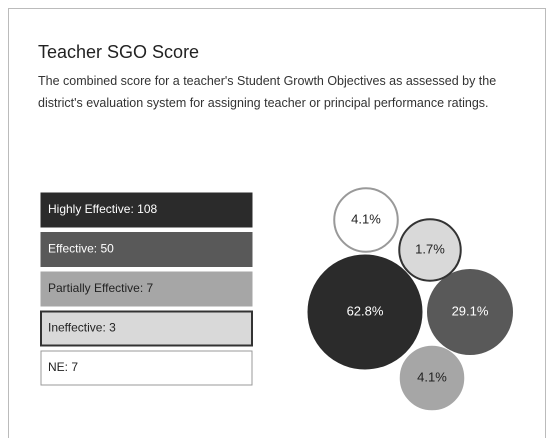 The image size is (556, 438). I want to click on legend-label: Ineffective: 3, so click(82, 328).